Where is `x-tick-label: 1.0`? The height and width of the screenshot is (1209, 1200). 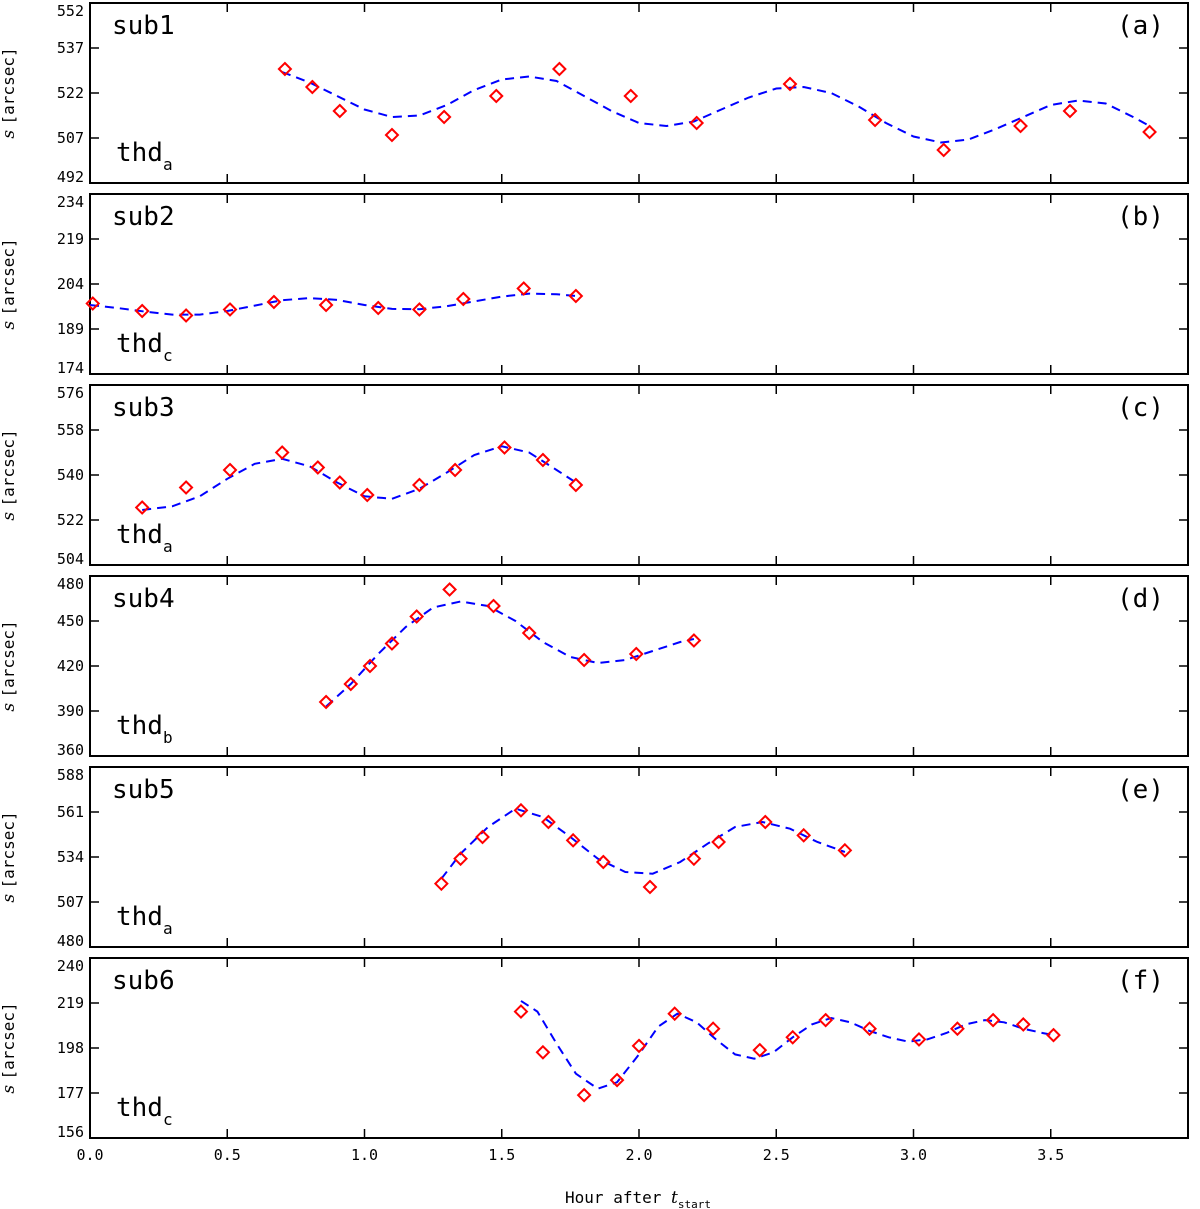 x-tick-label: 1.0 is located at coordinates (364, 1155).